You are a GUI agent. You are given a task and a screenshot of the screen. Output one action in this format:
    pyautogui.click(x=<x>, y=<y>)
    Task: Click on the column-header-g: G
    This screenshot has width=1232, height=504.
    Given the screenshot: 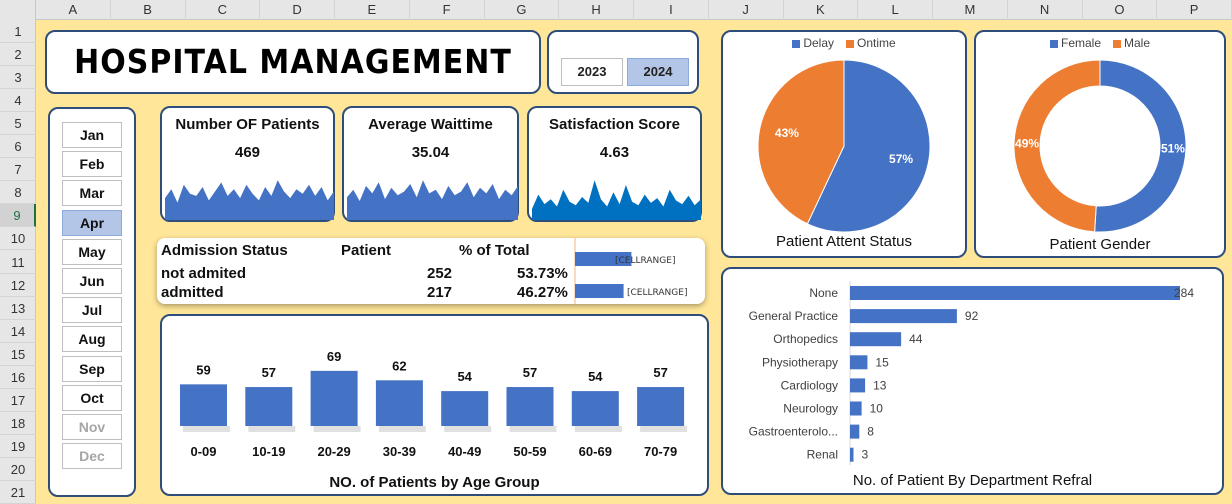 What is the action you would take?
    pyautogui.click(x=522, y=10)
    